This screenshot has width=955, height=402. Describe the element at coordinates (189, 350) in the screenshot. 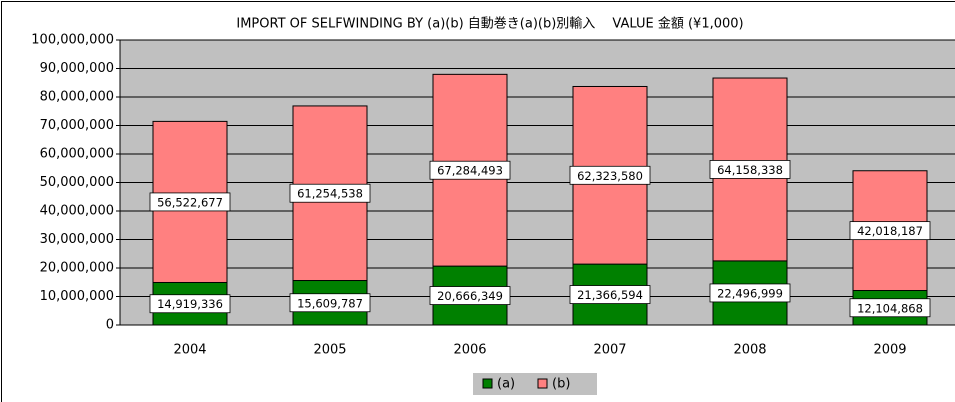

I see `x-tick-label: 2004` at that location.